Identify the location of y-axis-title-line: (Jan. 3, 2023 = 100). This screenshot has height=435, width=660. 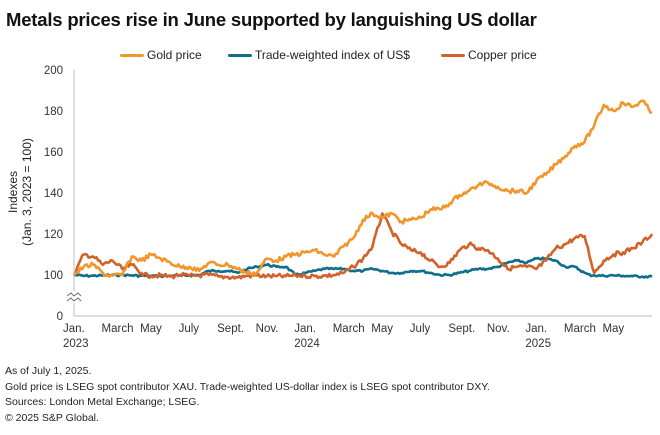
(27, 192).